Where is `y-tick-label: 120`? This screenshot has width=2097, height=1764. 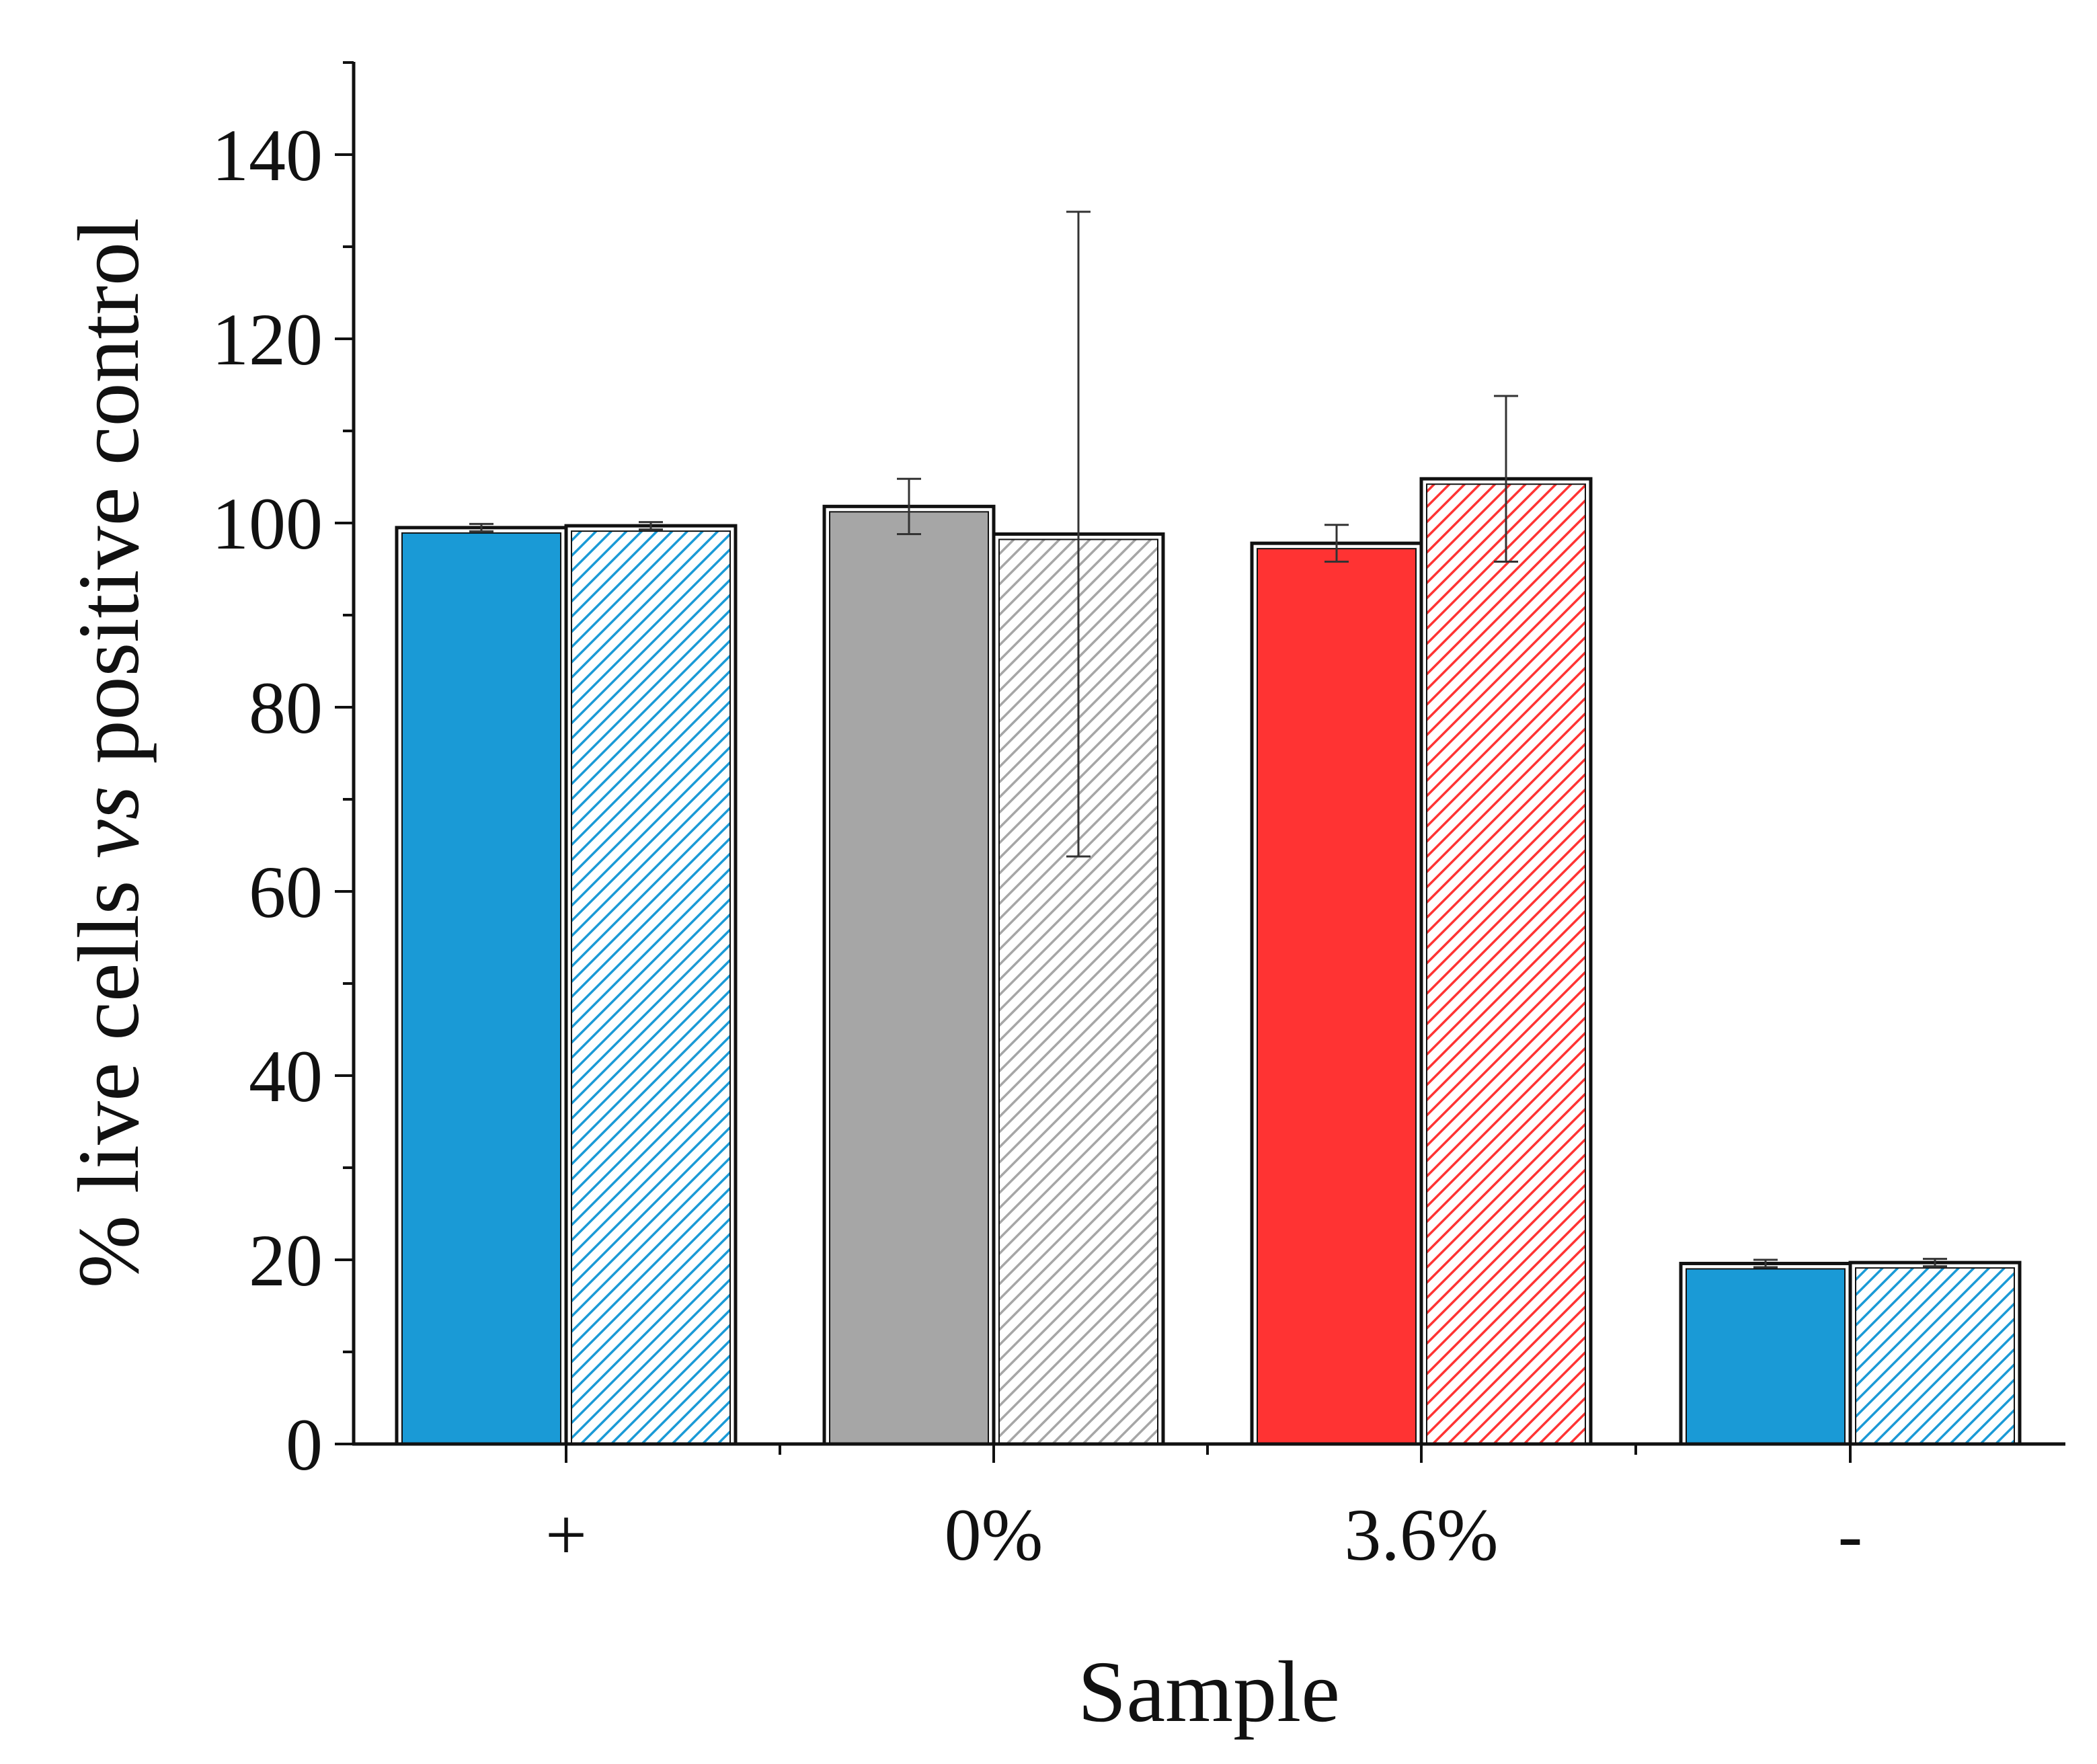
y-tick-label: 120 is located at coordinates (267, 339).